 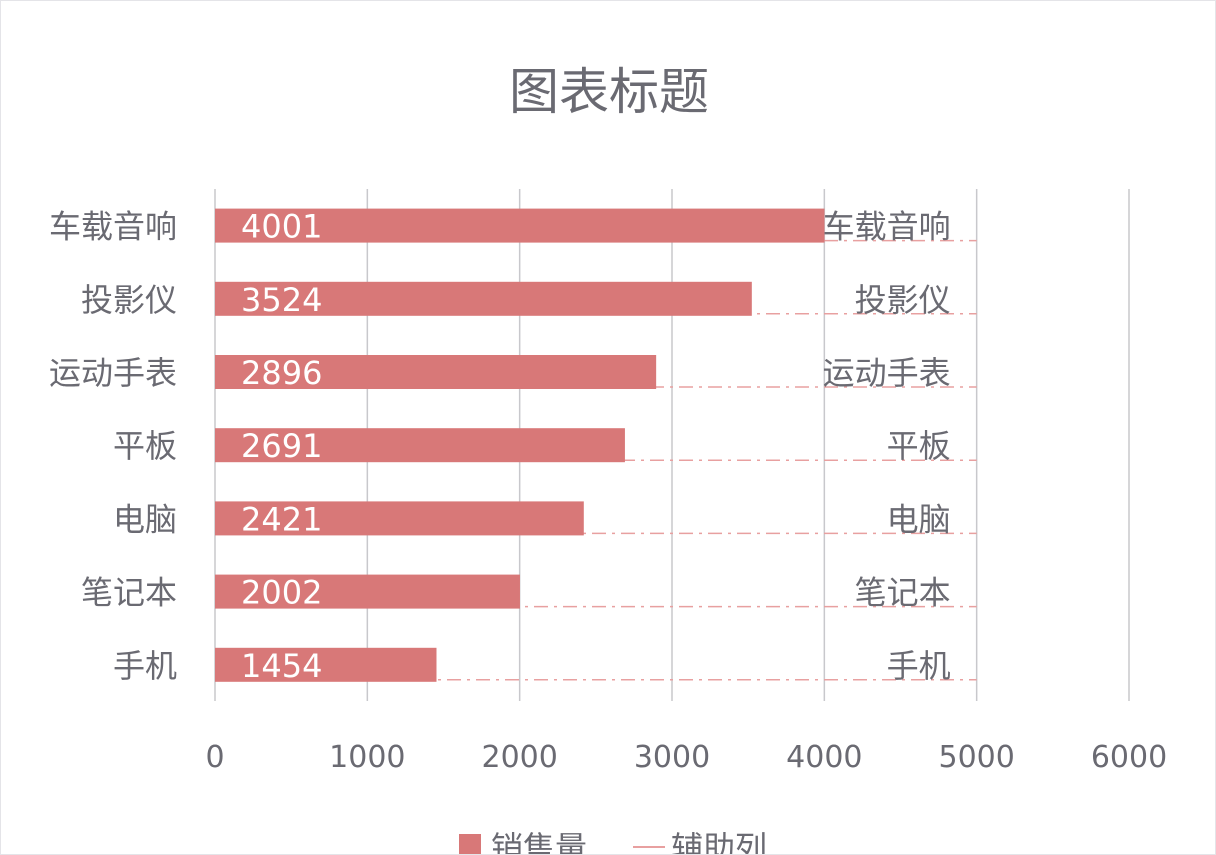 I want to click on category-label: 笔记本, so click(x=129, y=593).